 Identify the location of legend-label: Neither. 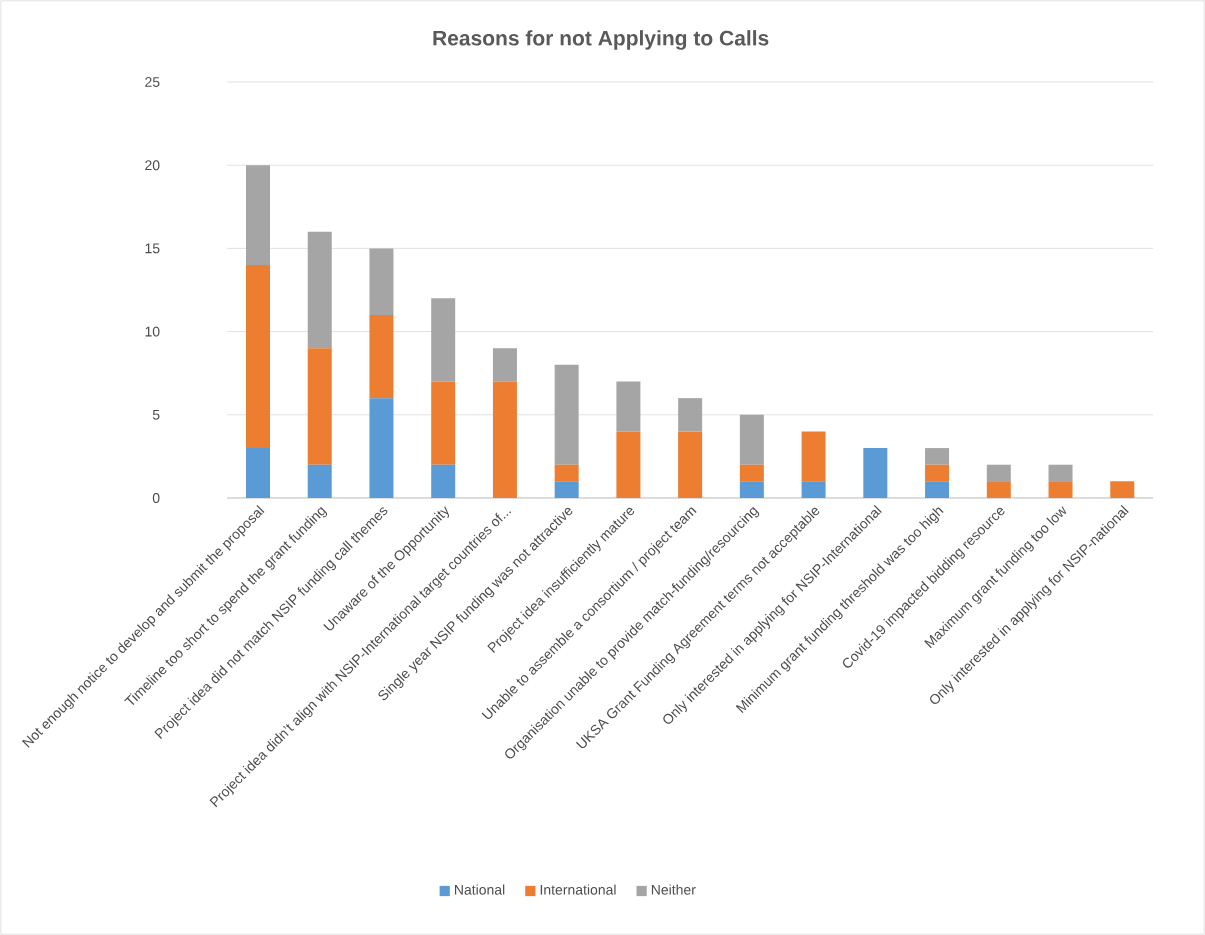
(673, 889).